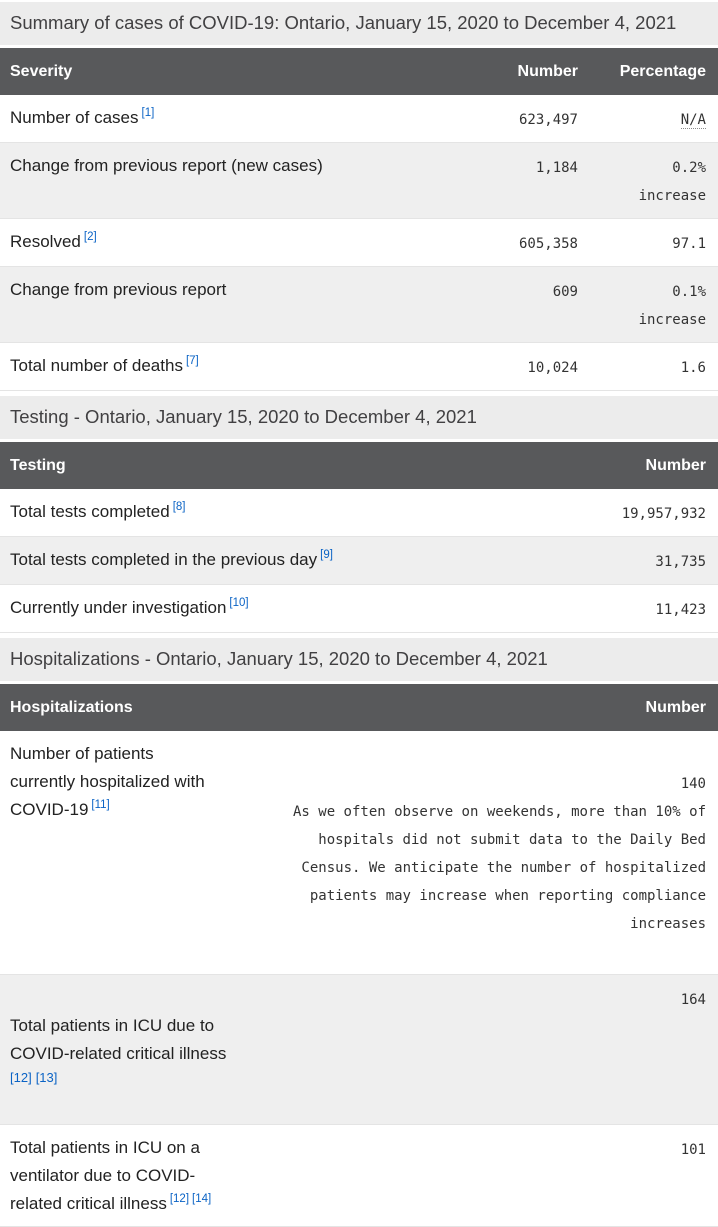  What do you see at coordinates (680, 562) in the screenshot?
I see `cell-number: 31,735` at bounding box center [680, 562].